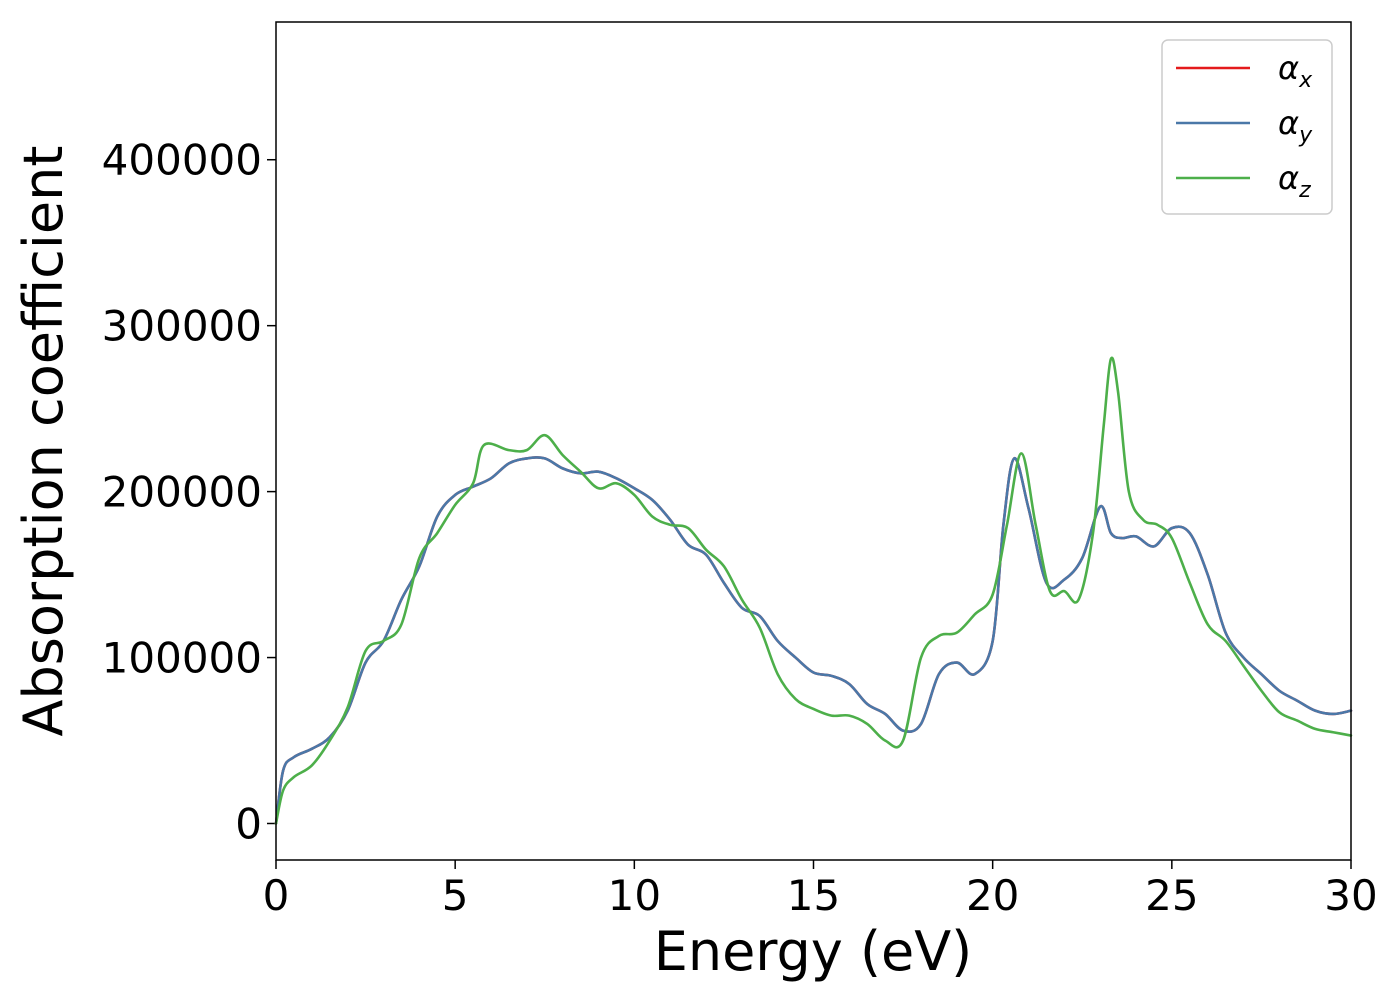  What do you see at coordinates (1305, 135) in the screenshot?
I see `legend-label-subscript: y` at bounding box center [1305, 135].